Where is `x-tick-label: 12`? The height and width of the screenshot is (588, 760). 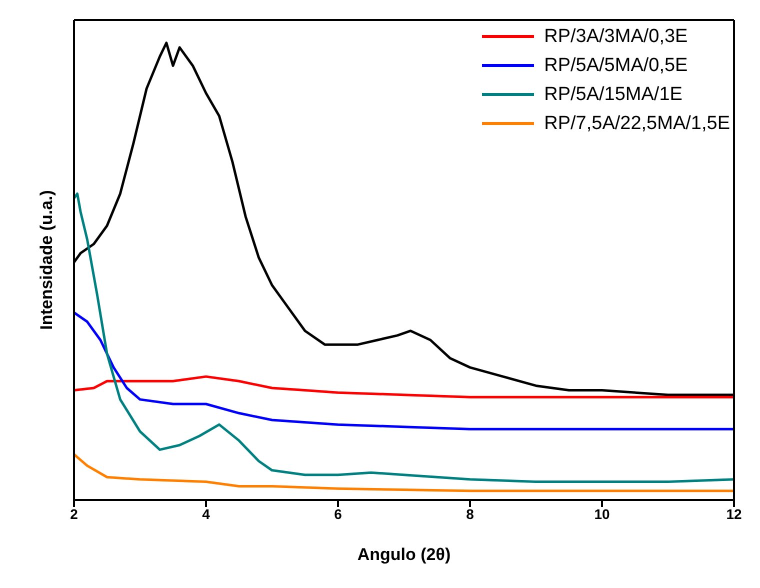
x-tick-label: 12 is located at coordinates (734, 514).